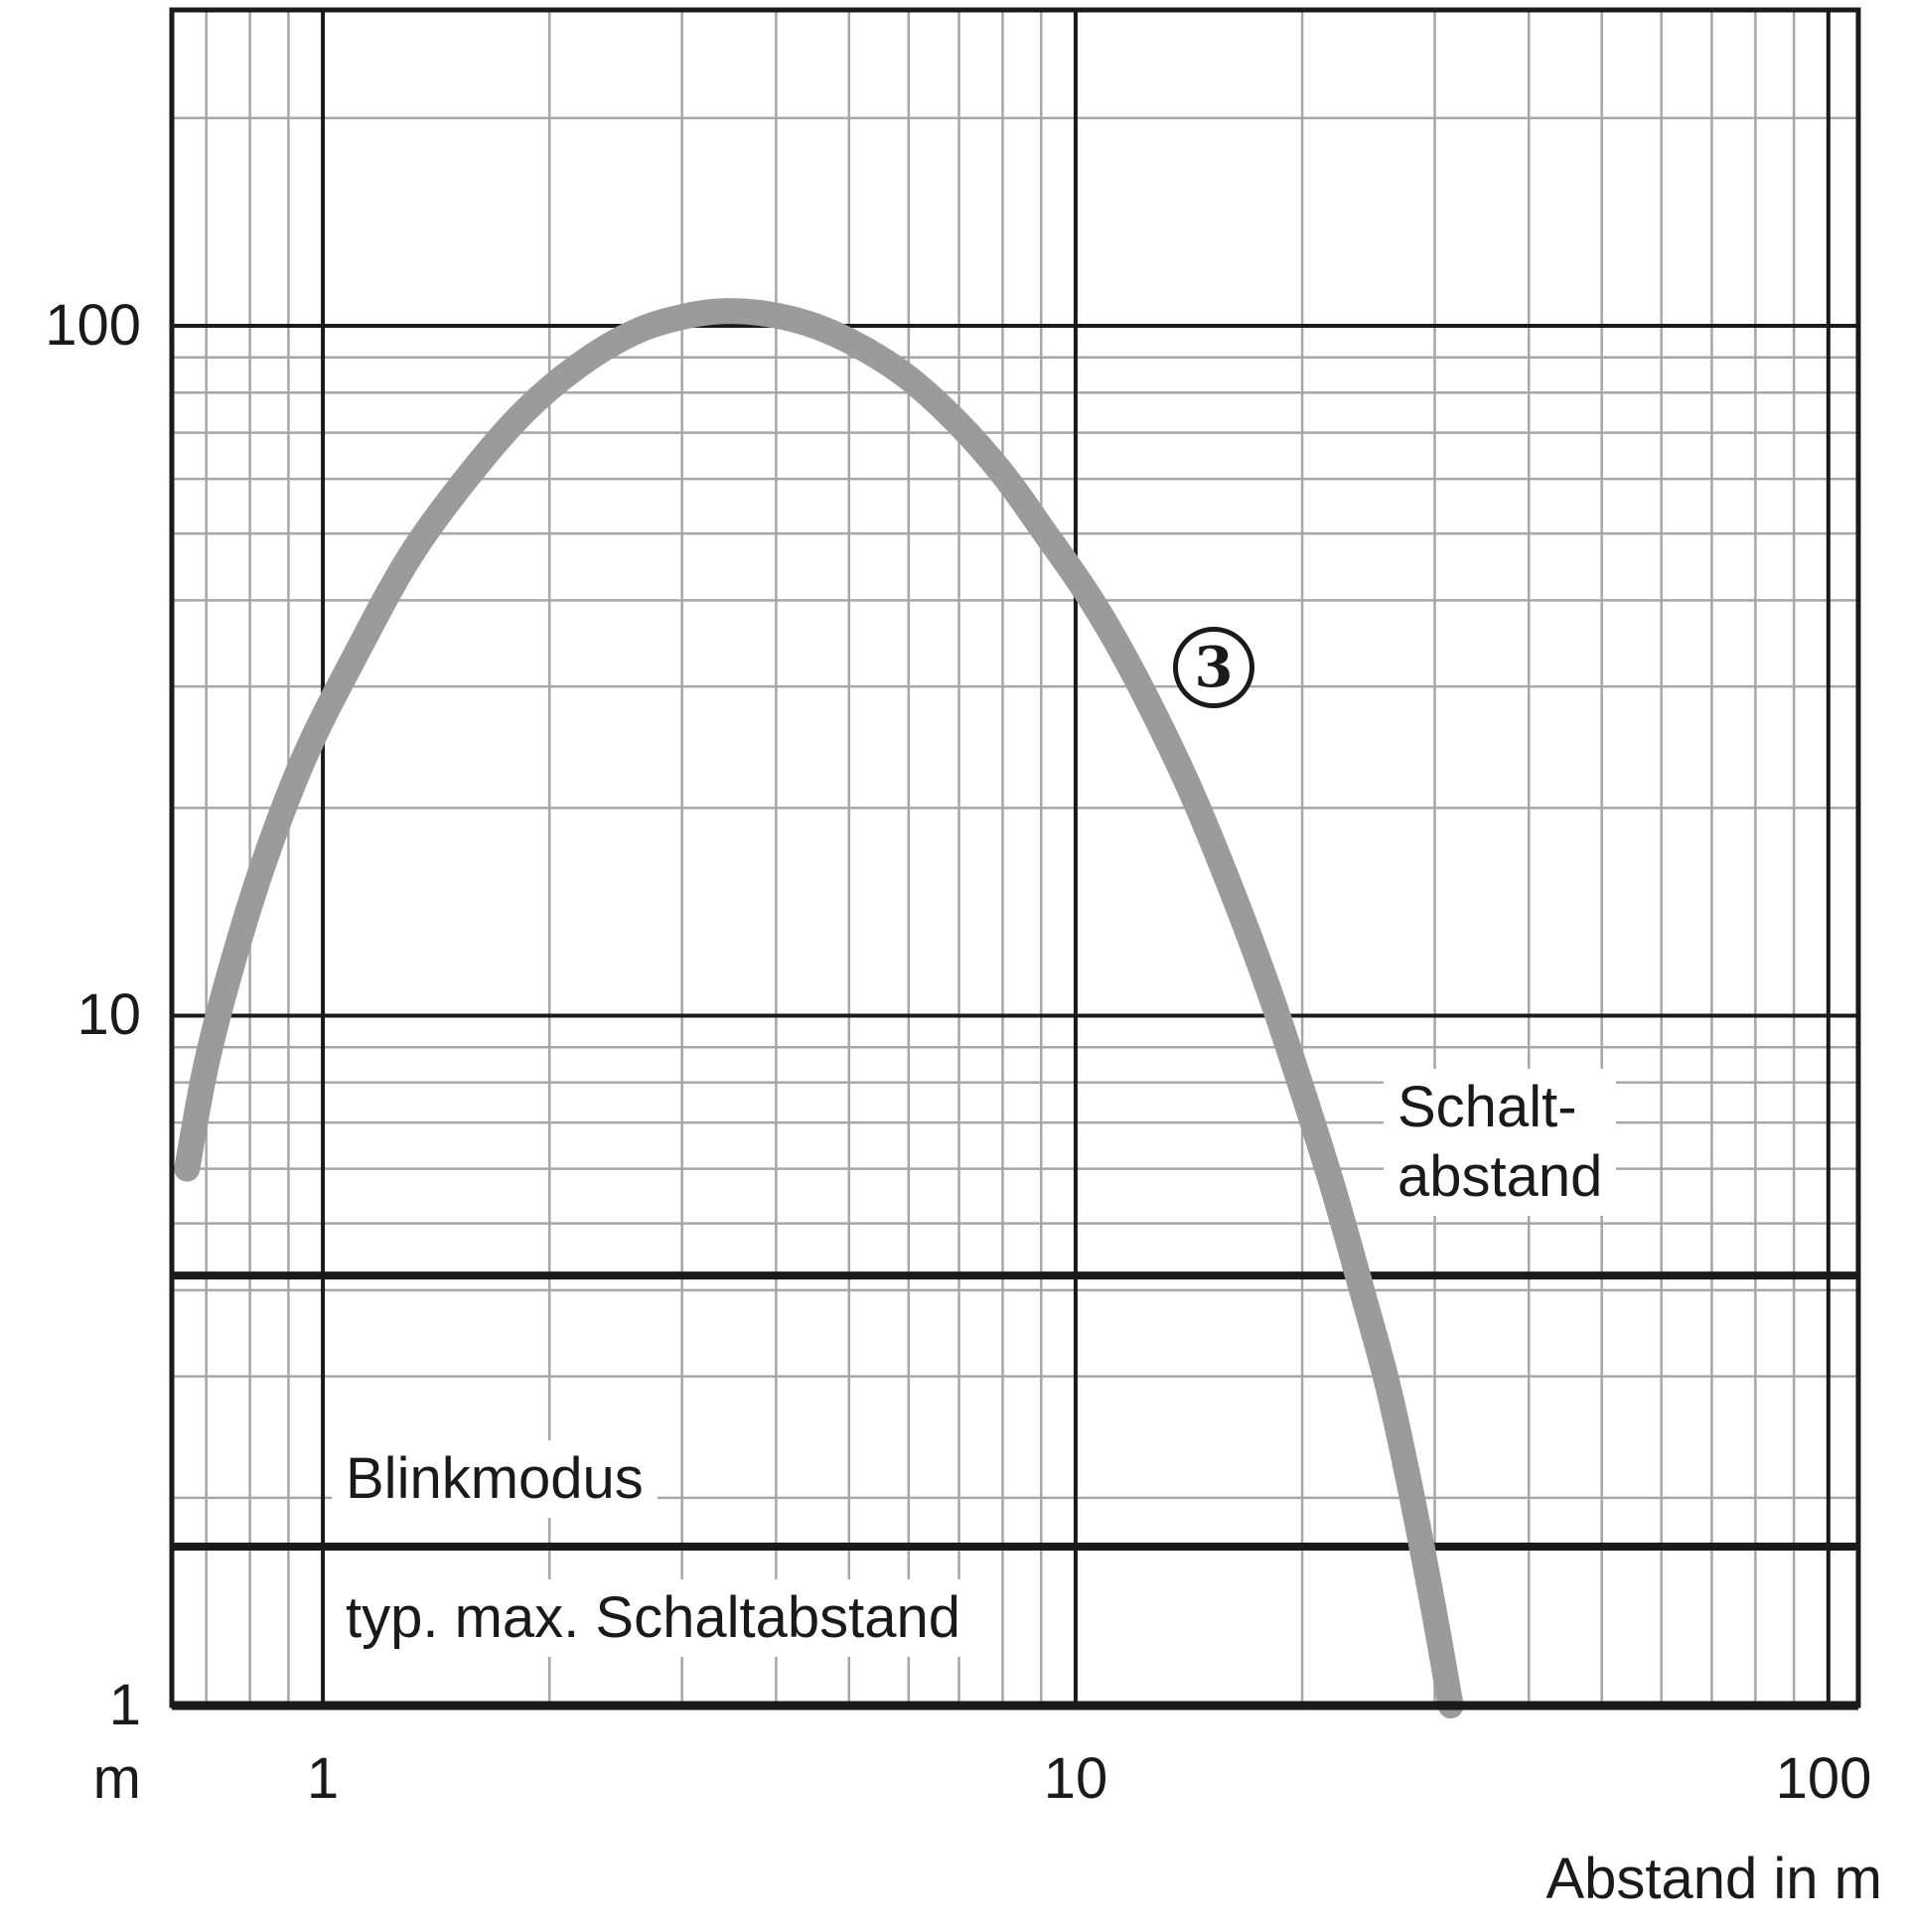 The width and height of the screenshot is (1907, 1932). Describe the element at coordinates (93, 325) in the screenshot. I see `y-tick-100: 100` at that location.